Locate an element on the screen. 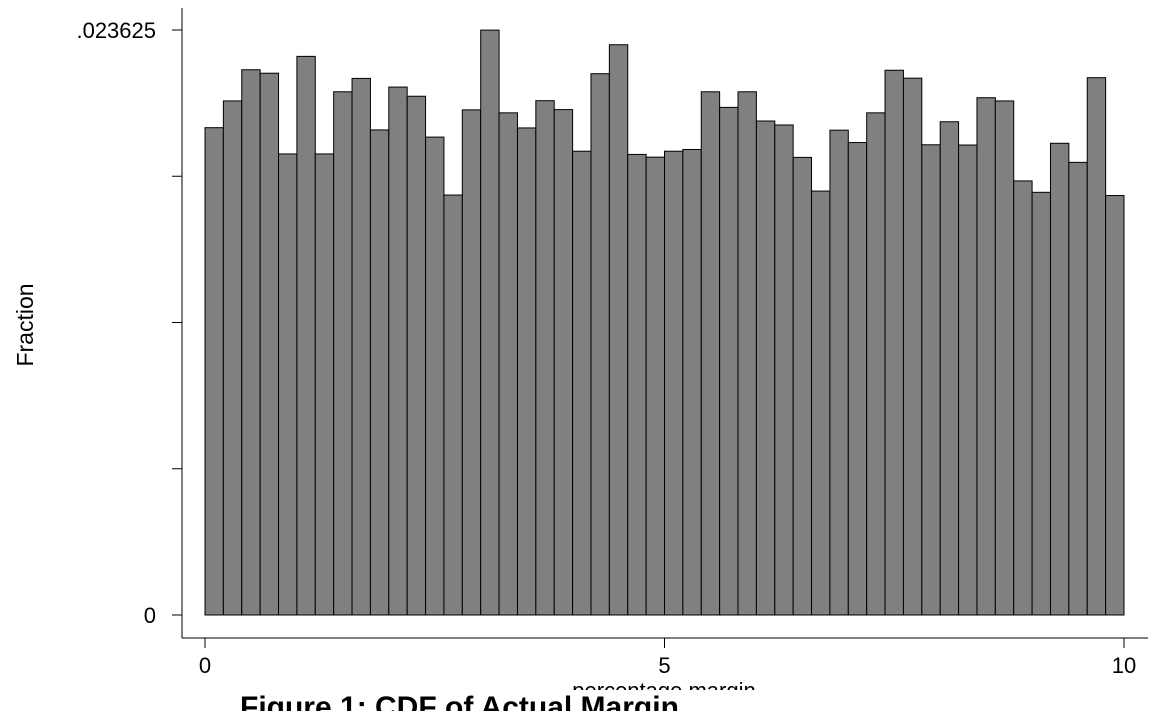  y-axis: 0 .023625 is located at coordinates (129, 323).